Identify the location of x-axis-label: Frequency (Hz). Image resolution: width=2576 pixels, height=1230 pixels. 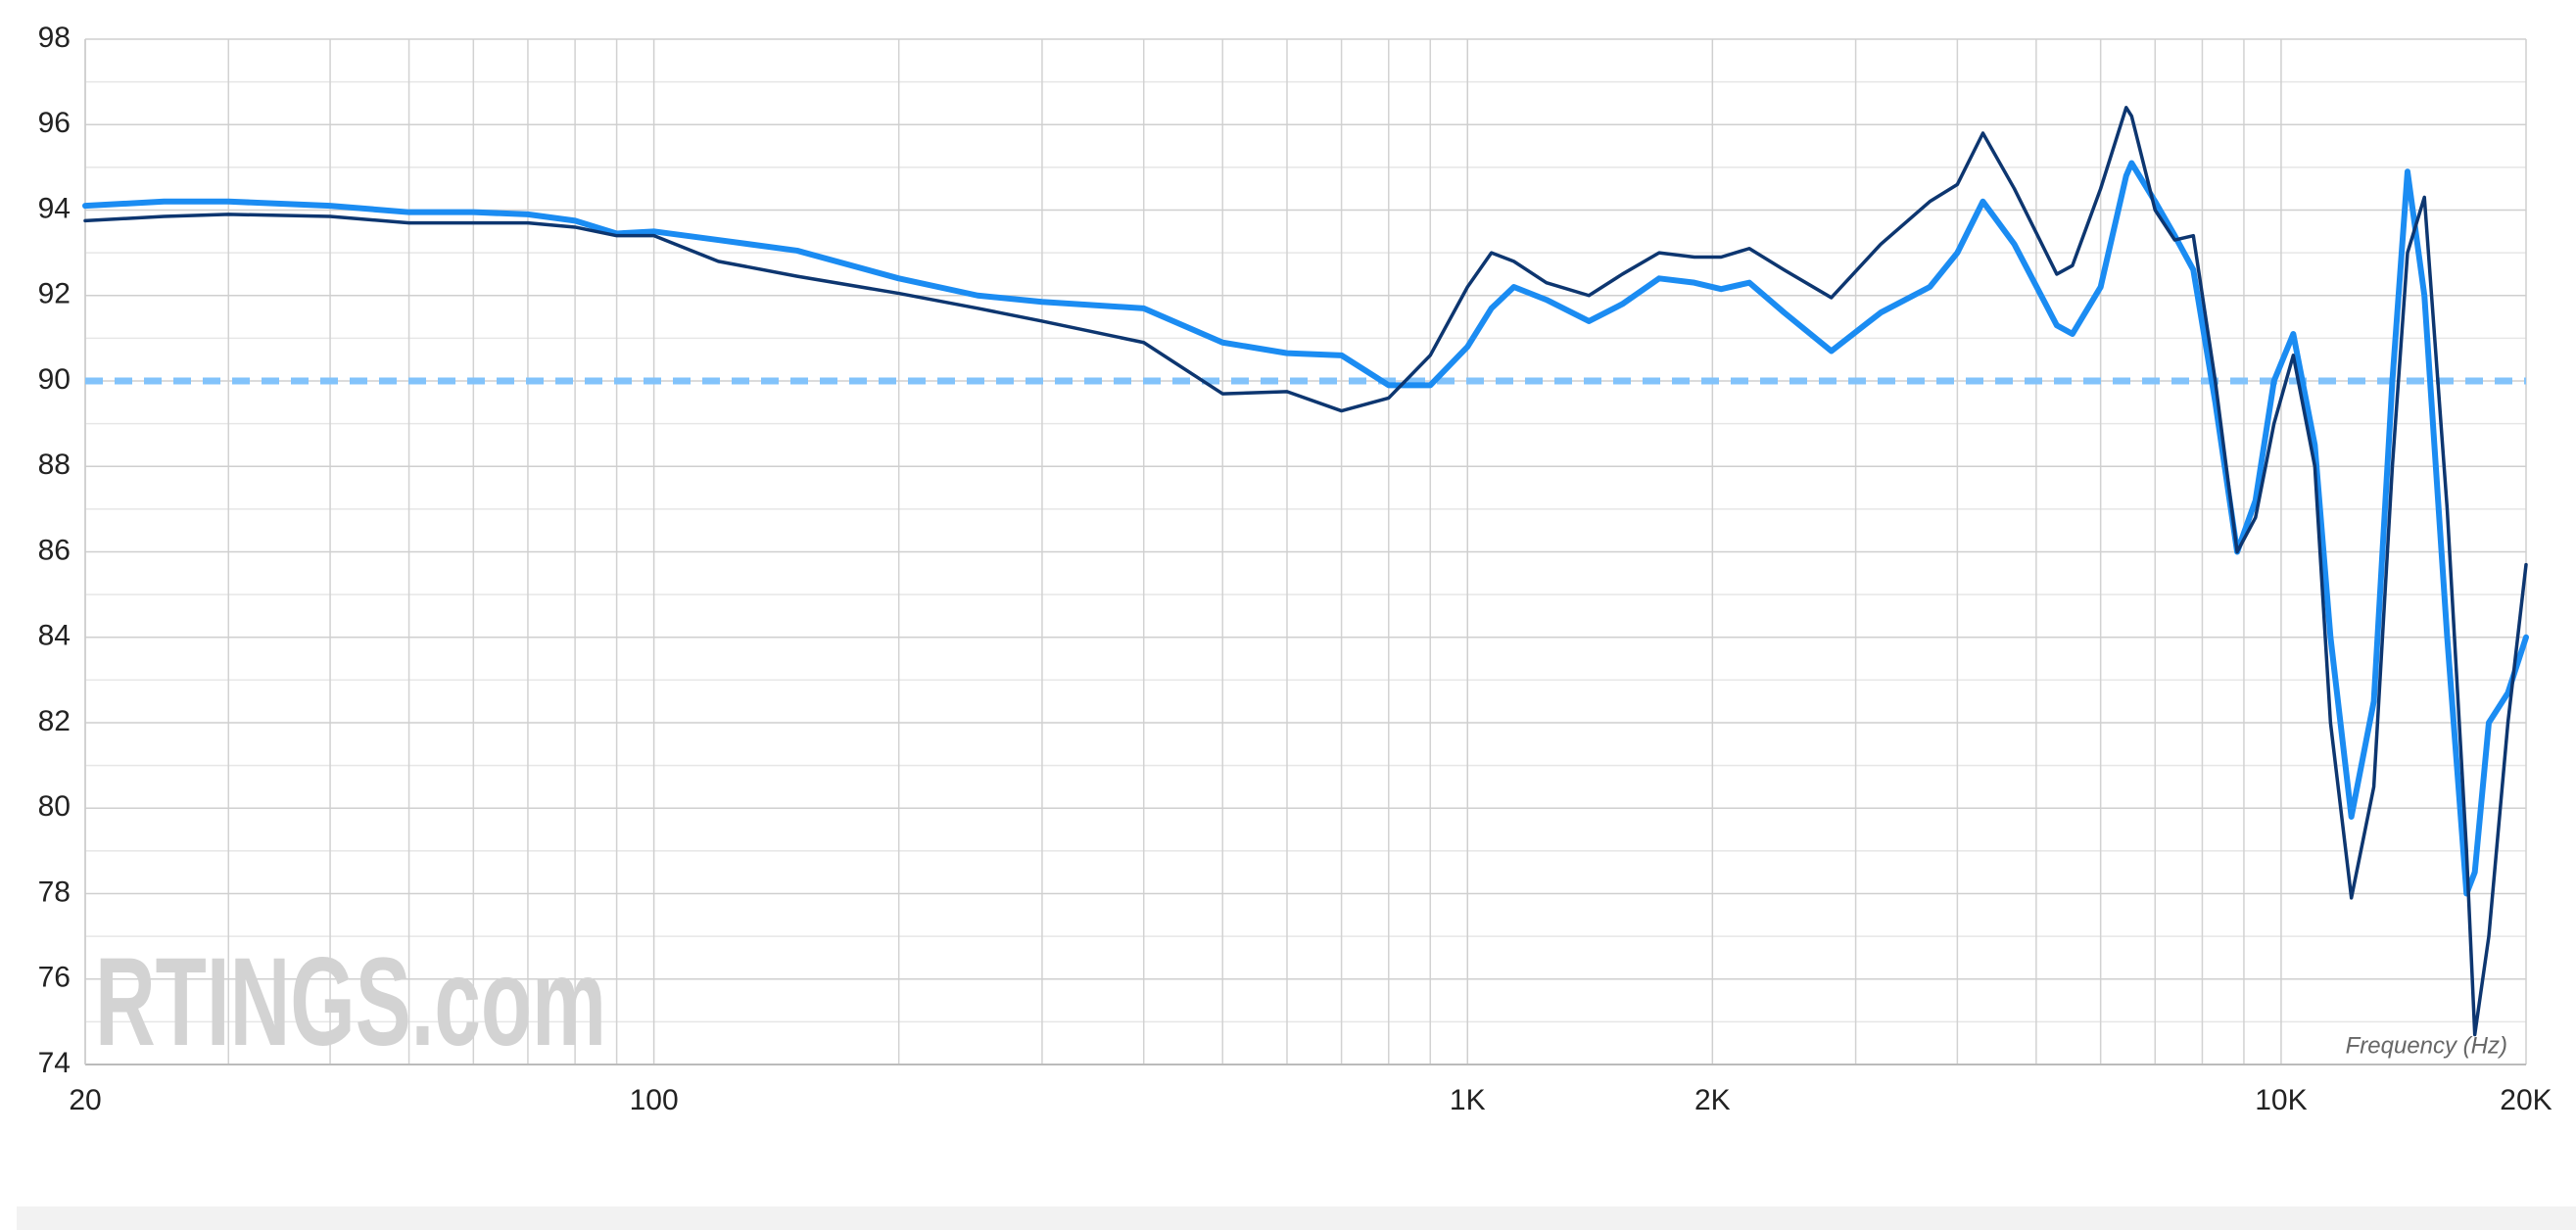
(2426, 1045).